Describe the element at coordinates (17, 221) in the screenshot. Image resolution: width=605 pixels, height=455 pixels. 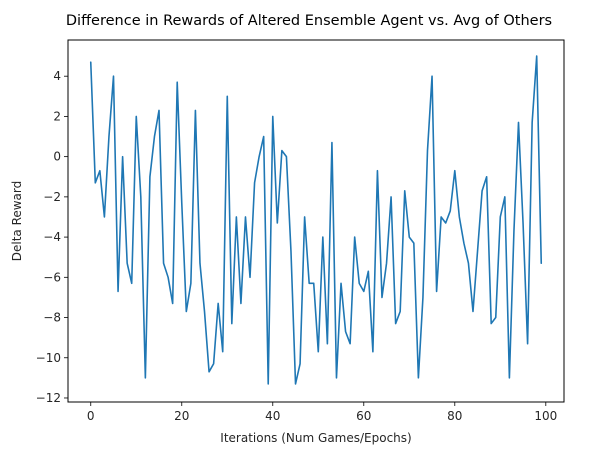
I see `y-axis-title: Delta Reward` at that location.